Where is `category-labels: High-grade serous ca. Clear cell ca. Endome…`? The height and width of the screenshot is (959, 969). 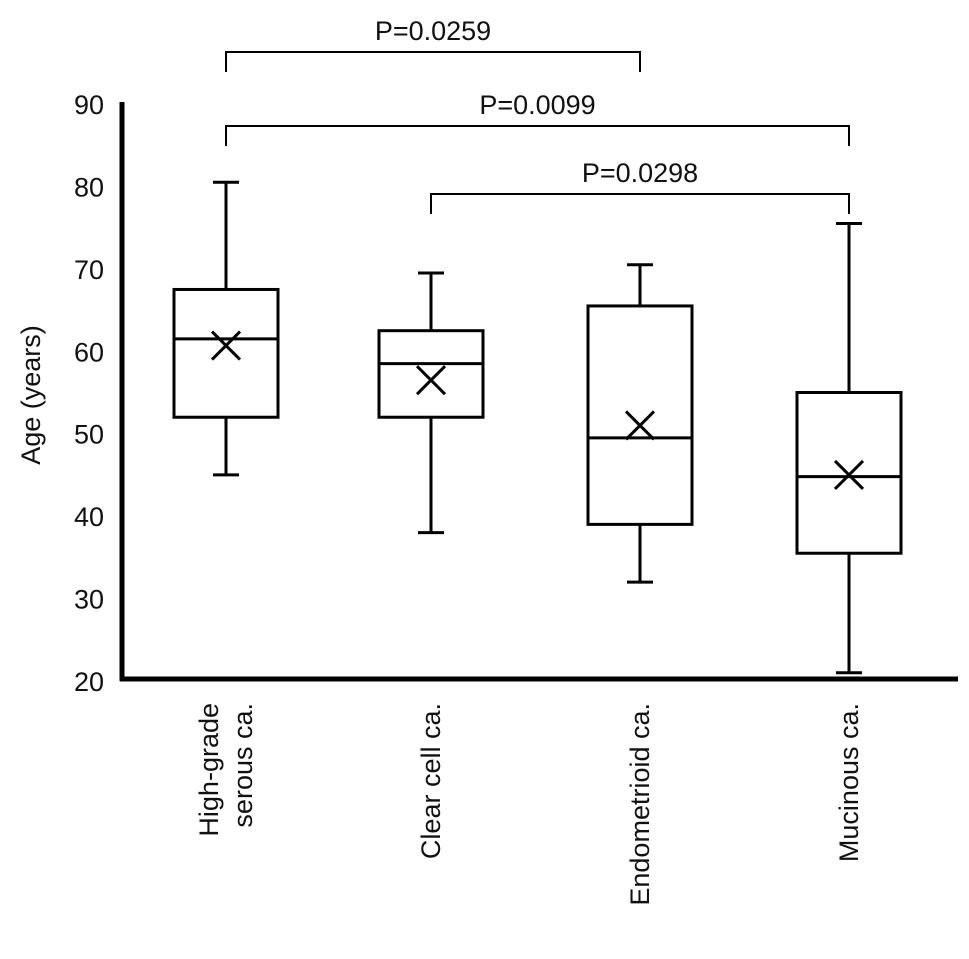
category-labels: High-grade serous ca. Clear cell ca. Endome… is located at coordinates (529, 804).